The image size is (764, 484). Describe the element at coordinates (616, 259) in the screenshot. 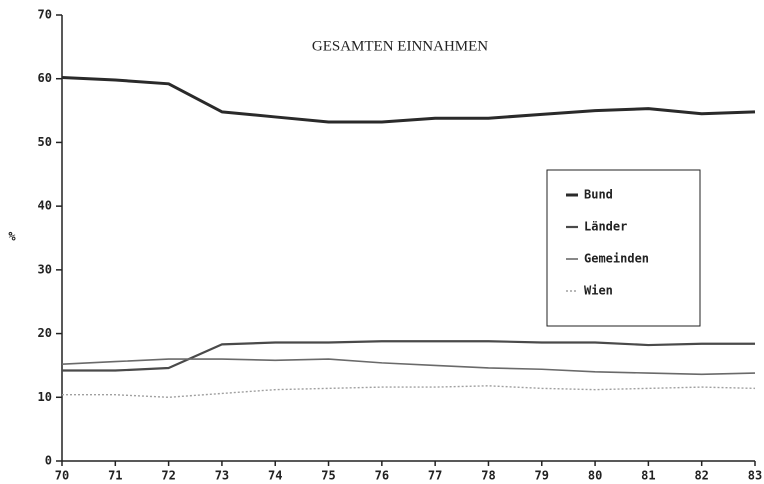

I see `legend-label: Gemeinden` at that location.